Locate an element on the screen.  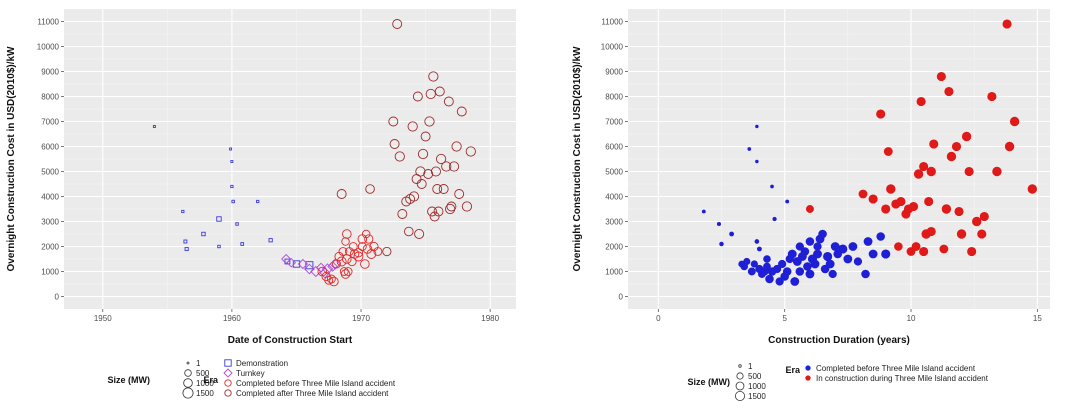
x-tick-label: 1980 is located at coordinates (490, 318).